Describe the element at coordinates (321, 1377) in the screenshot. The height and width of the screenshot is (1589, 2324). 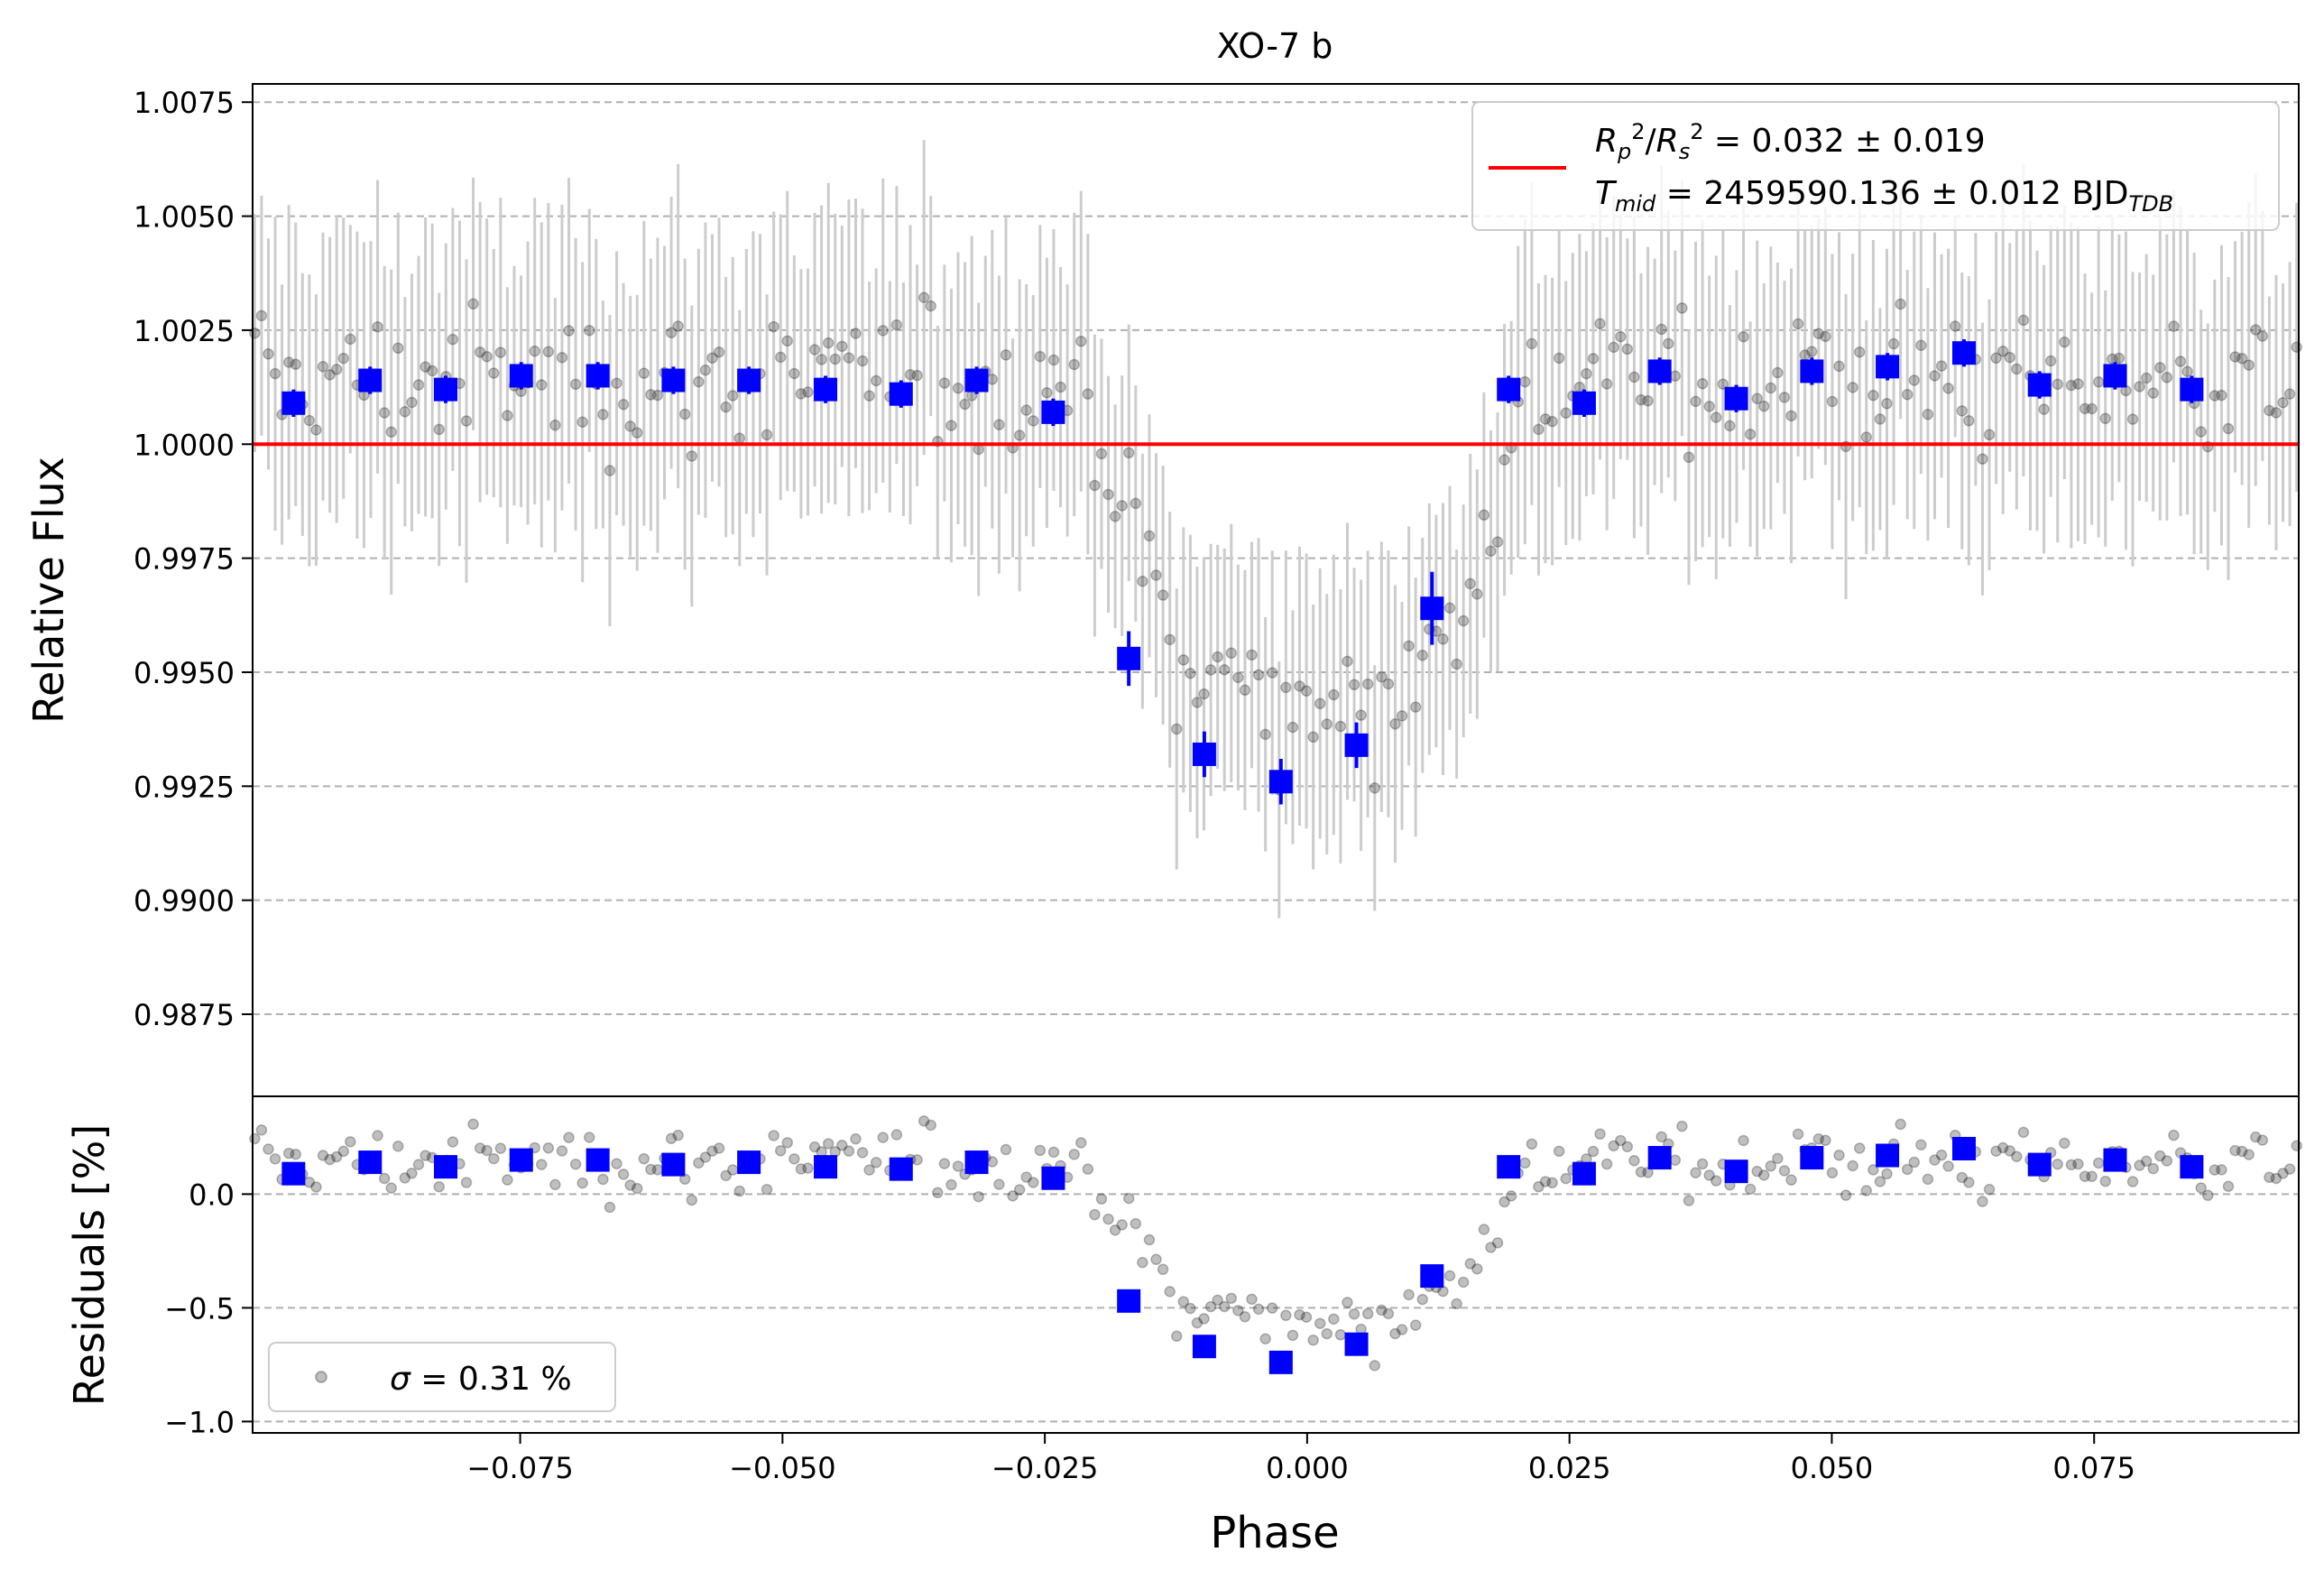
I see `legend-data-swatch` at that location.